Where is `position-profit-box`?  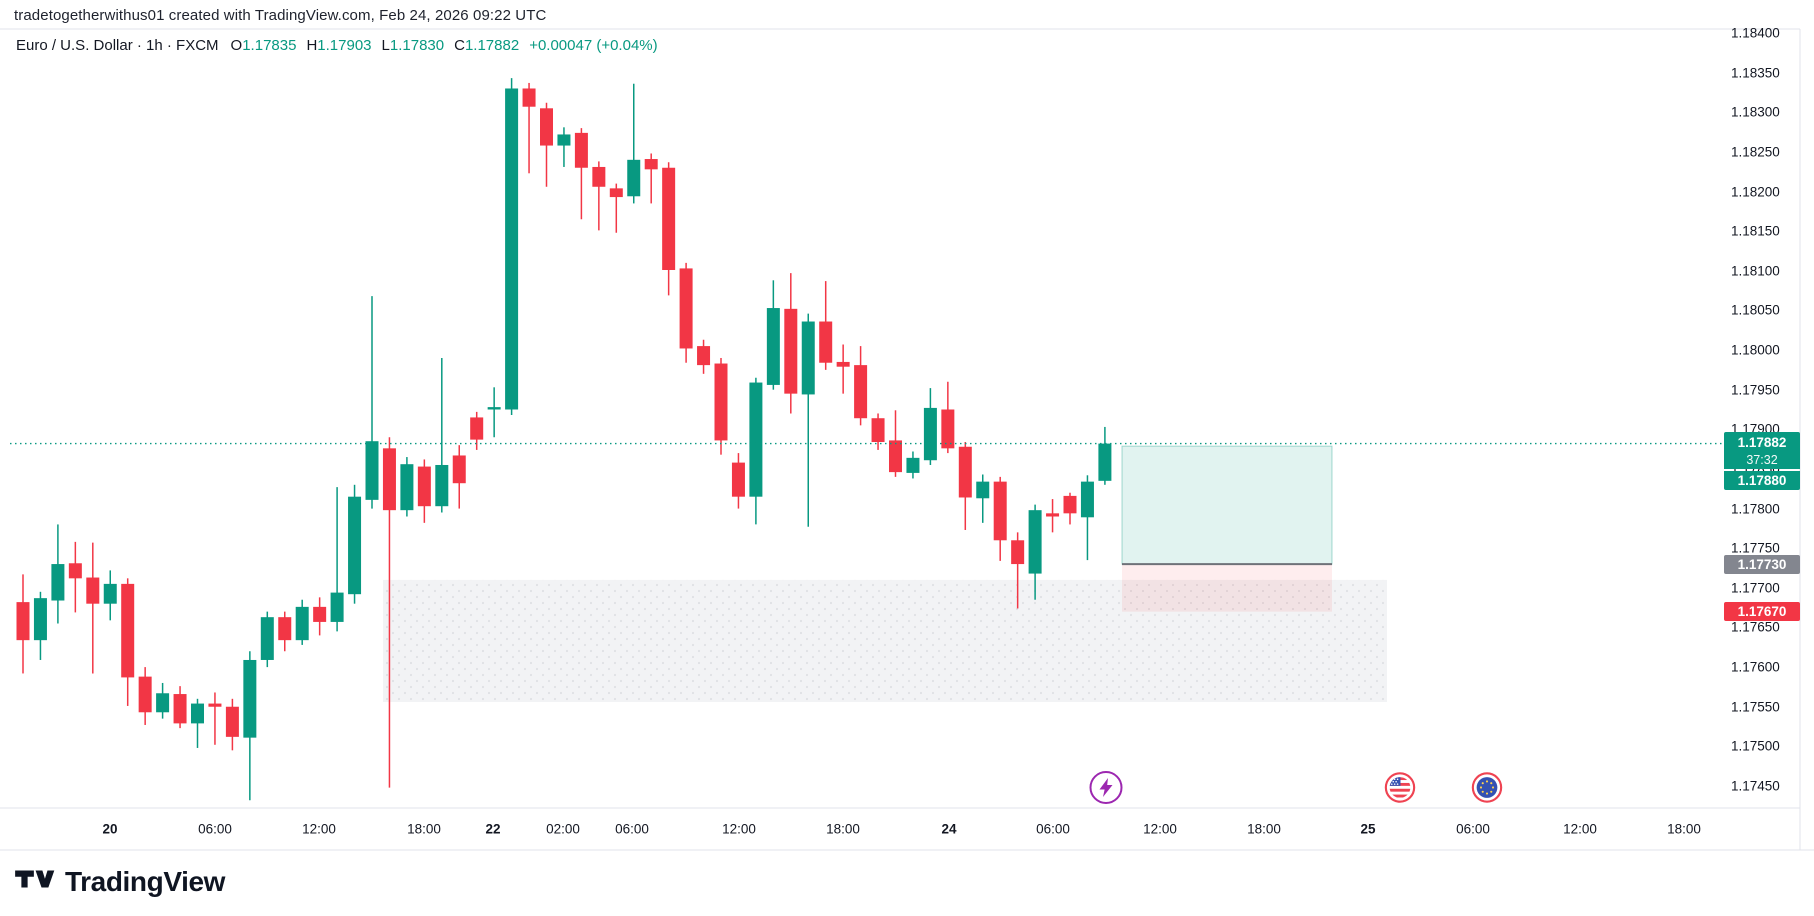
position-profit-box is located at coordinates (1227, 505).